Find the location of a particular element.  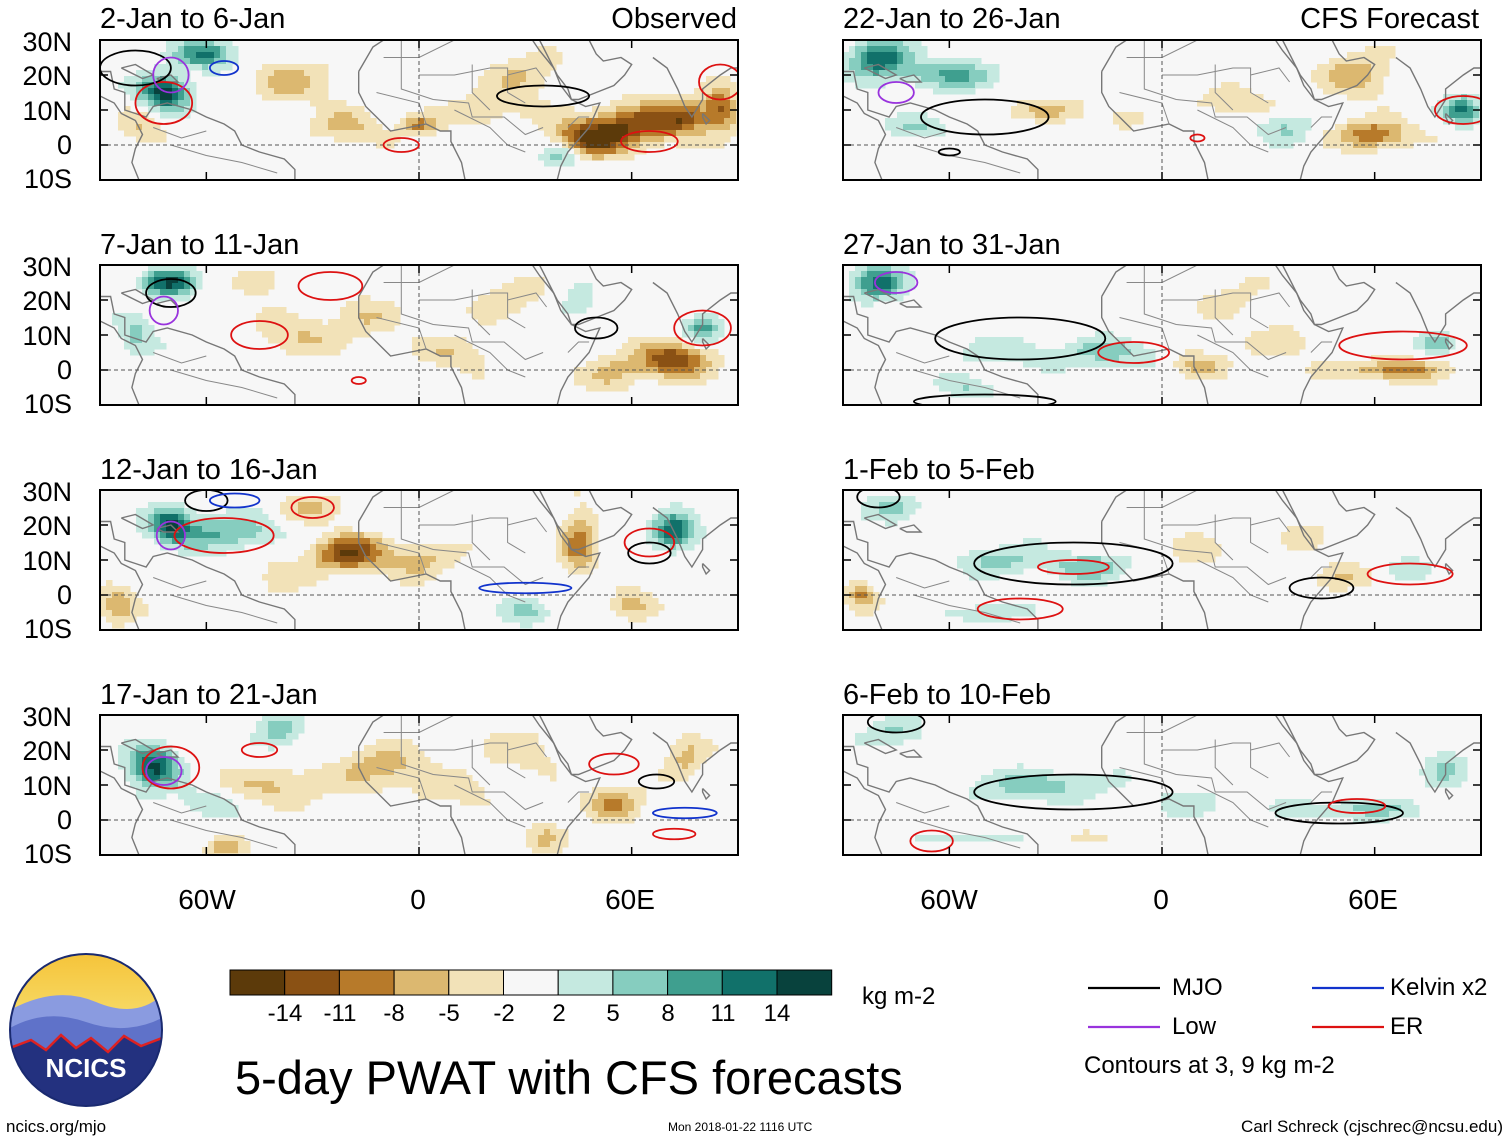

lat-tick-label: 10N is located at coordinates (47, 786).